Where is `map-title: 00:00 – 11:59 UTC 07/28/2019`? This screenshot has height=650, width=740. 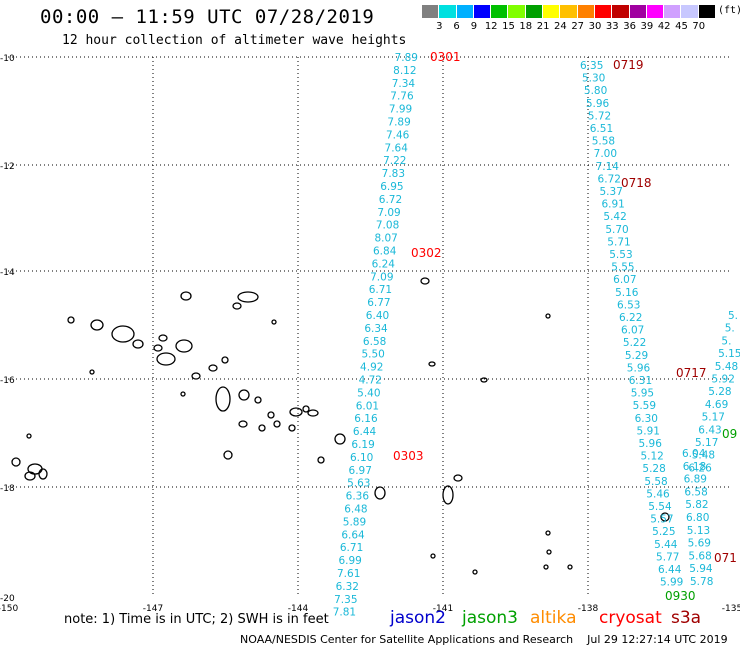 map-title: 00:00 – 11:59 UTC 07/28/2019 is located at coordinates (207, 17).